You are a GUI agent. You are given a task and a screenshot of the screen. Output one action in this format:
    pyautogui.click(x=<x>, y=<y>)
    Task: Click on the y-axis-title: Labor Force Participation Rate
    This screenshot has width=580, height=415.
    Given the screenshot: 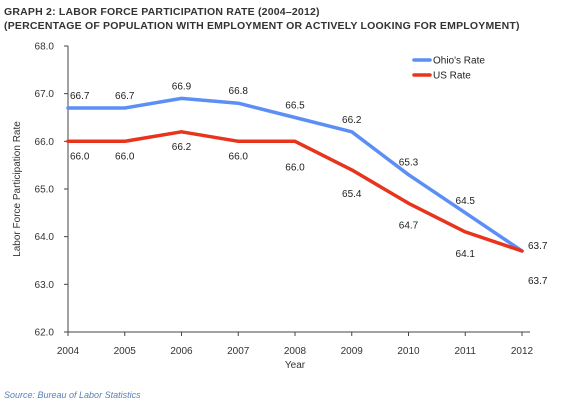 What is the action you would take?
    pyautogui.click(x=17, y=189)
    